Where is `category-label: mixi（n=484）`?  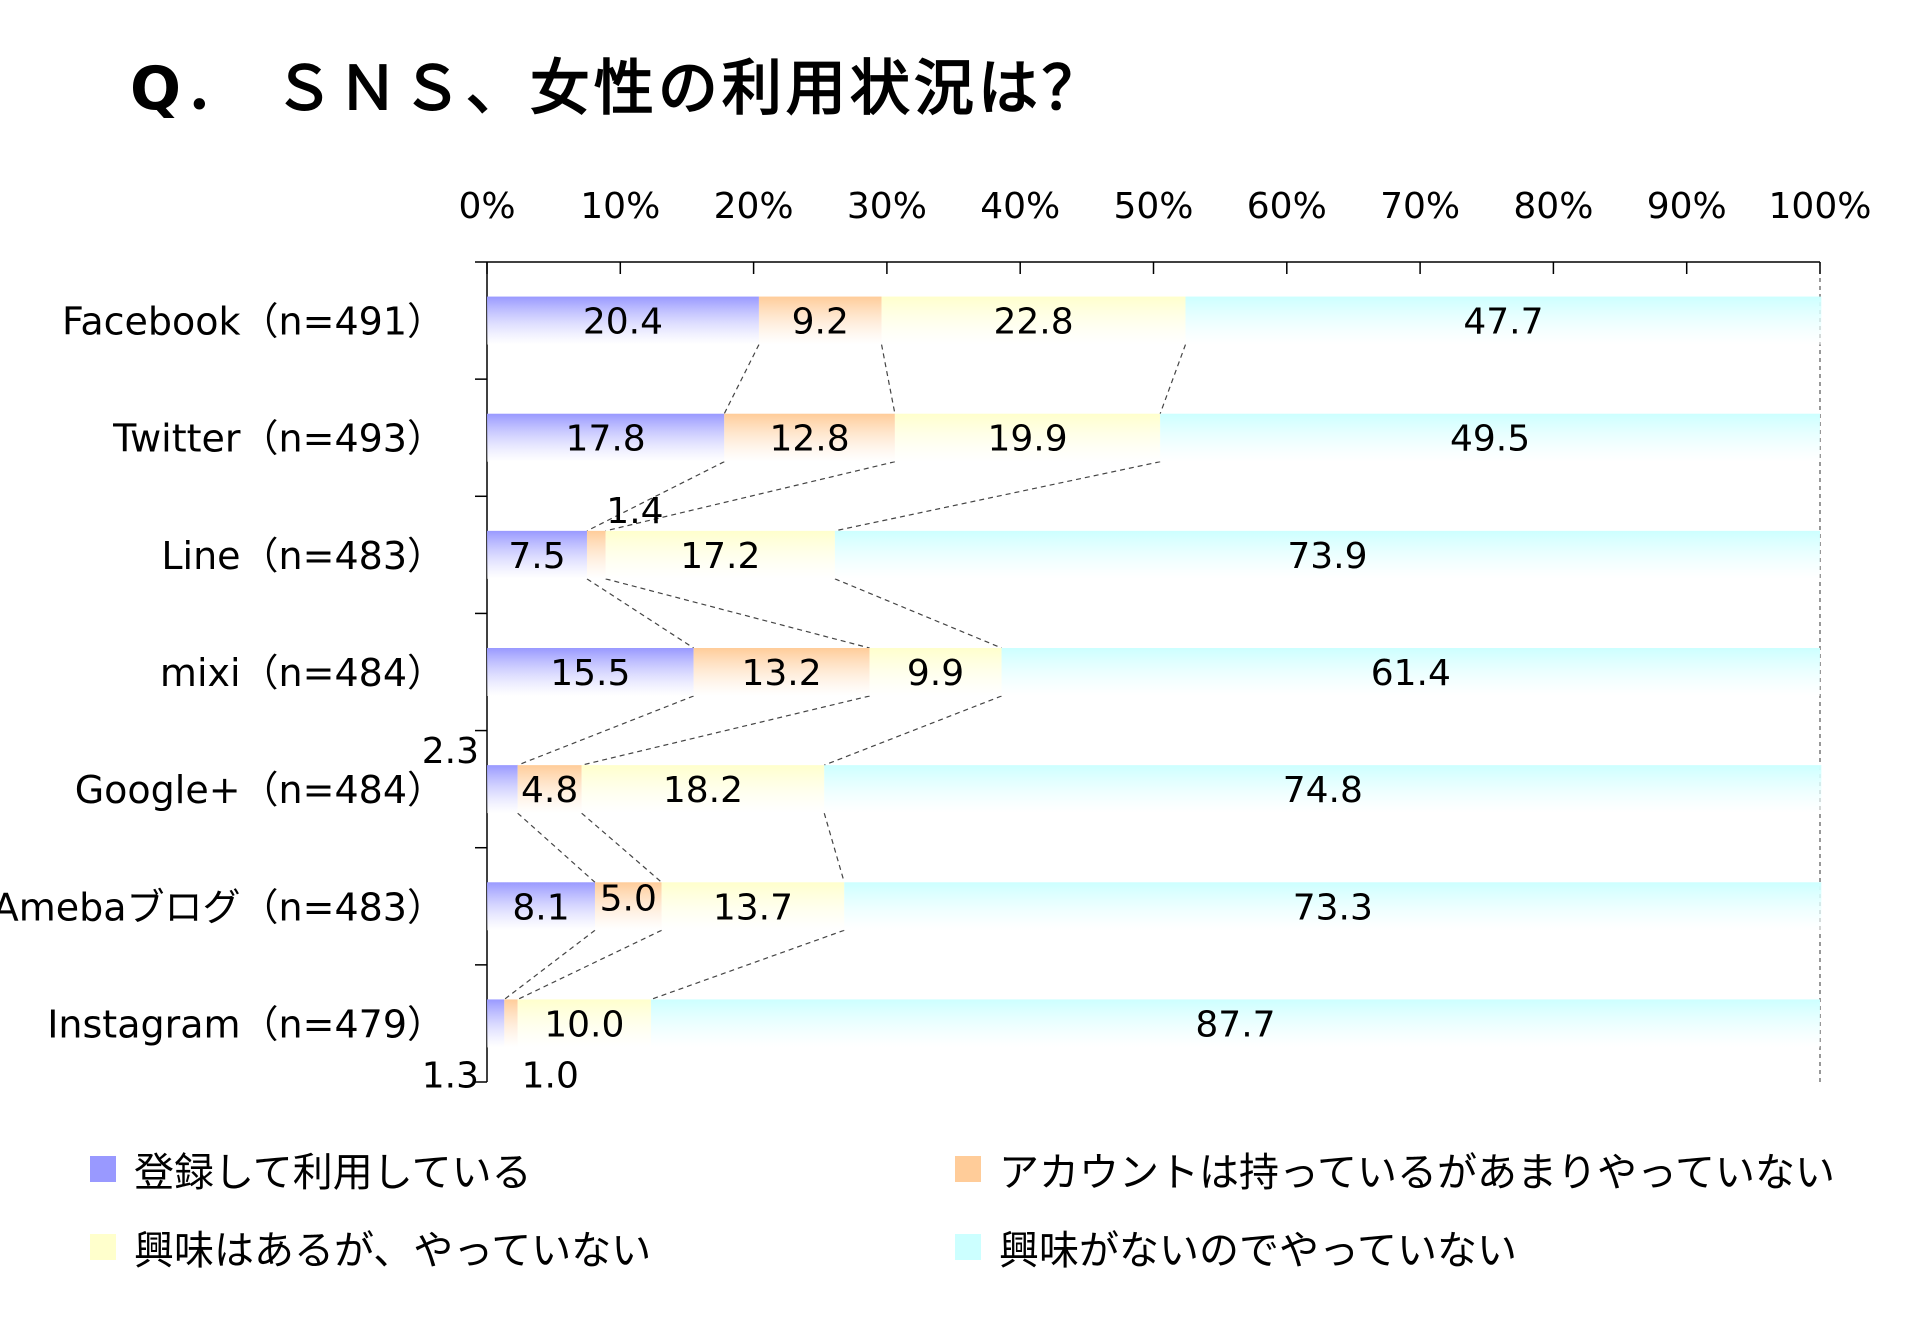
category-label: mixi（n=484） is located at coordinates (302, 673).